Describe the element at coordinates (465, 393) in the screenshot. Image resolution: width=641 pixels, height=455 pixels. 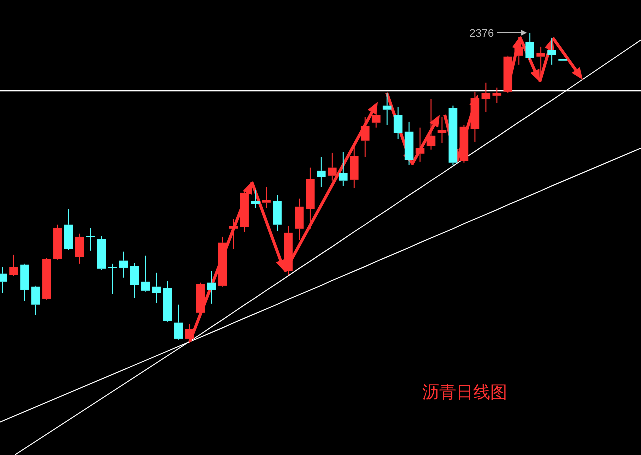
I see `text: 沥青日线图` at that location.